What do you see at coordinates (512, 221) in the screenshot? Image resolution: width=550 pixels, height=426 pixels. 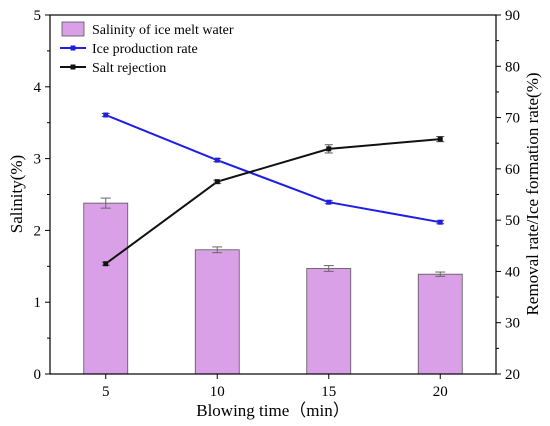 I see `y-right-tick-label: 50` at bounding box center [512, 221].